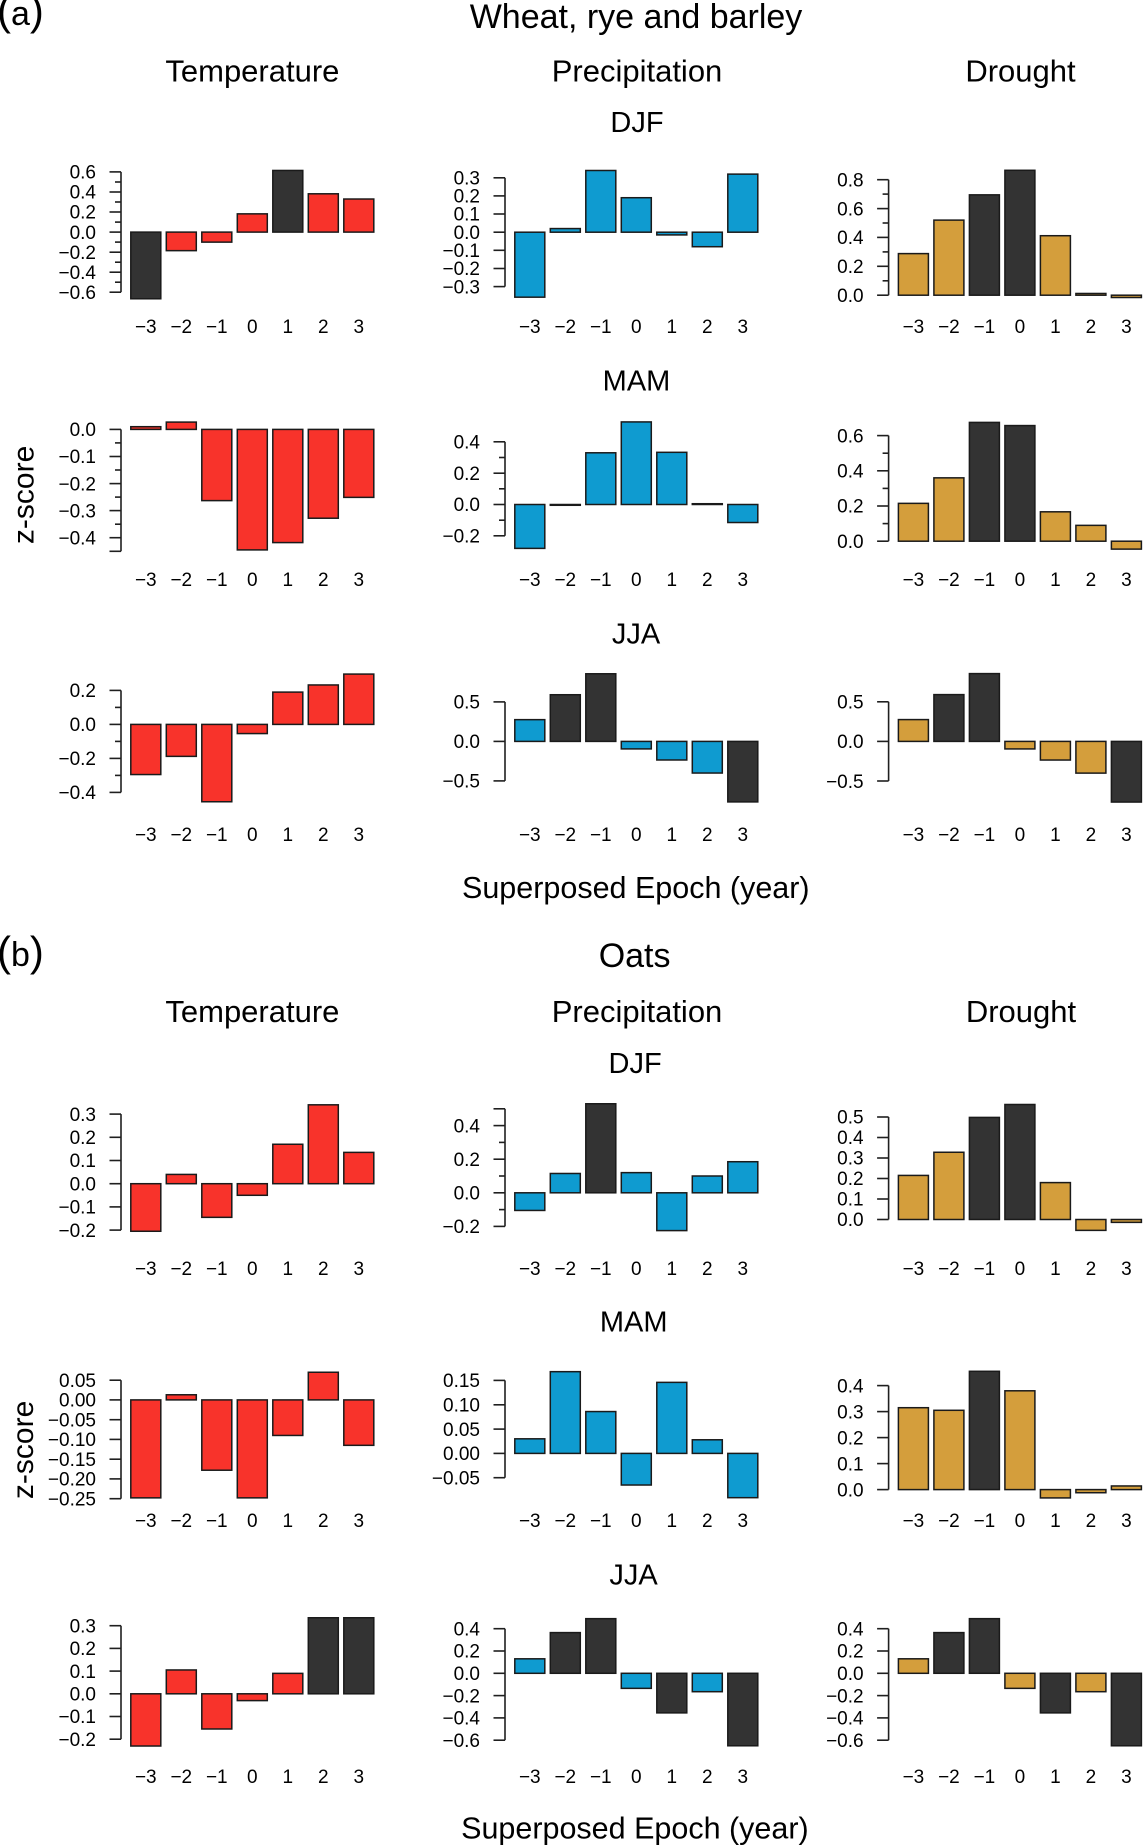 The width and height of the screenshot is (1143, 1848). I want to click on svg-text: (a), so click(22, 17).